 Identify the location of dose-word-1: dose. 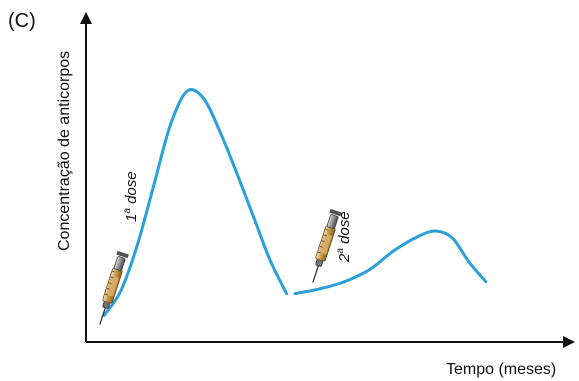
(131, 189).